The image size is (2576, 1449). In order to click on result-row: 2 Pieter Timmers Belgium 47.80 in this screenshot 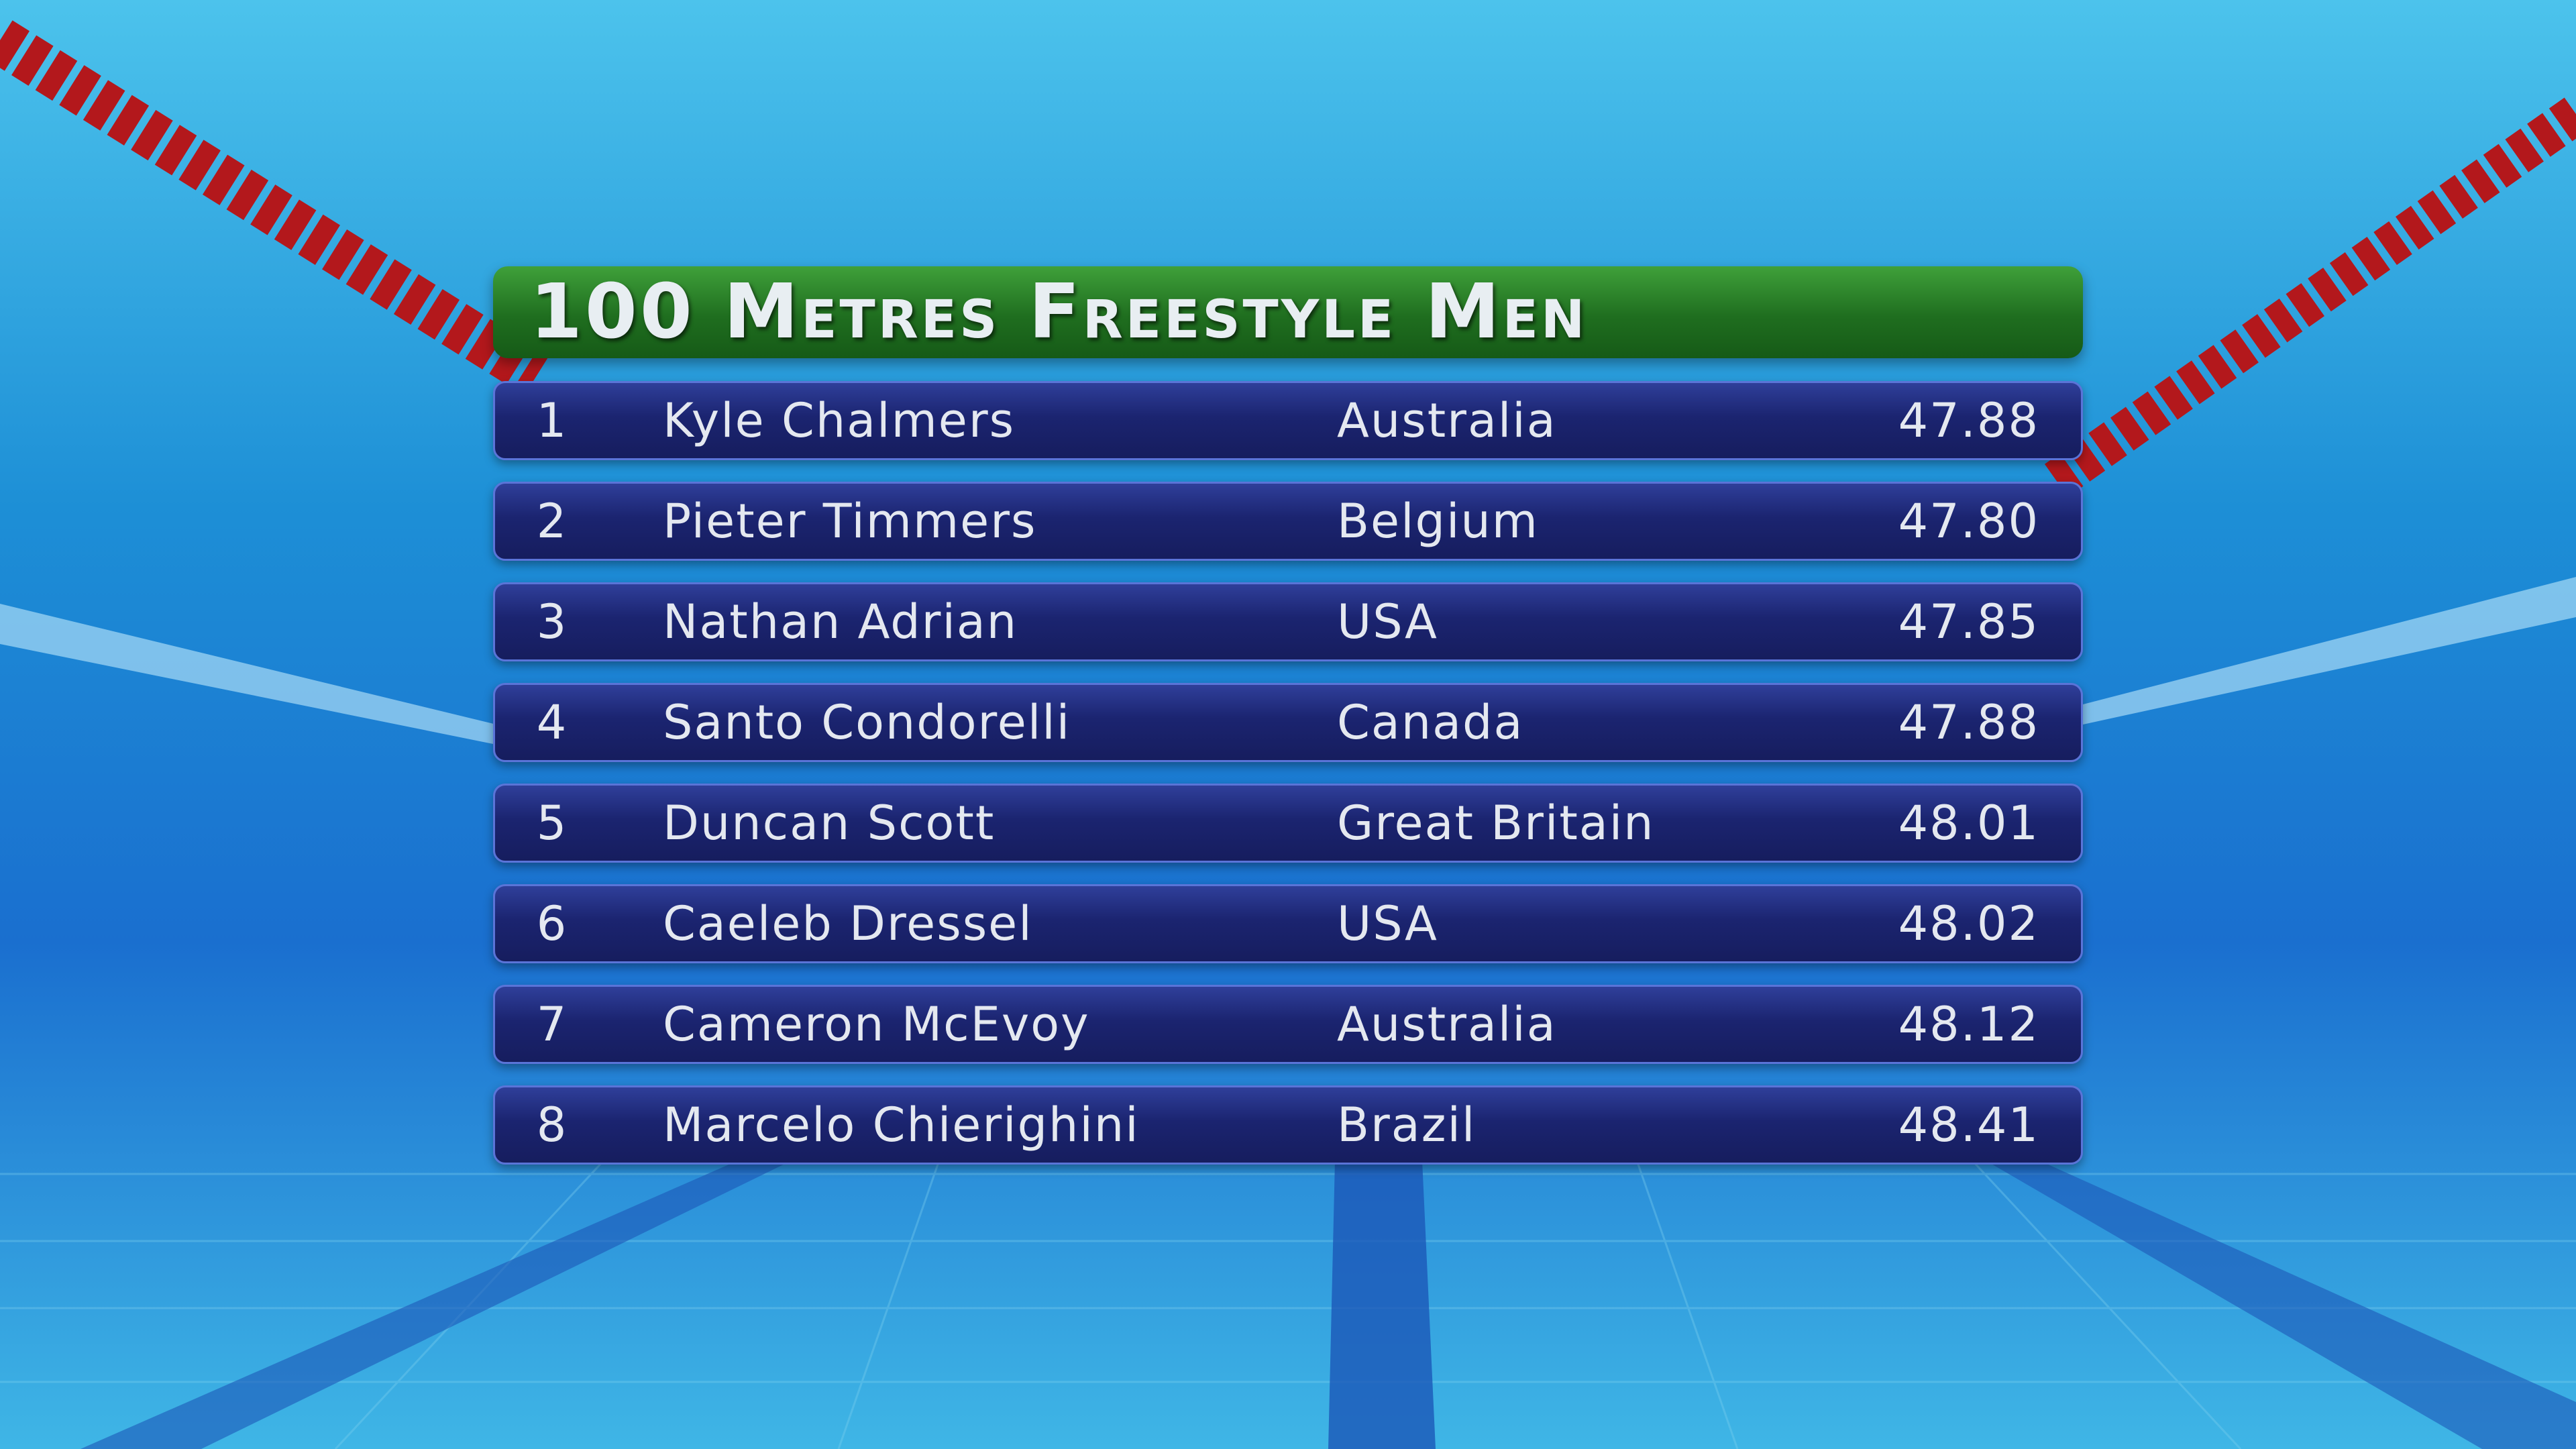, I will do `click(1288, 521)`.